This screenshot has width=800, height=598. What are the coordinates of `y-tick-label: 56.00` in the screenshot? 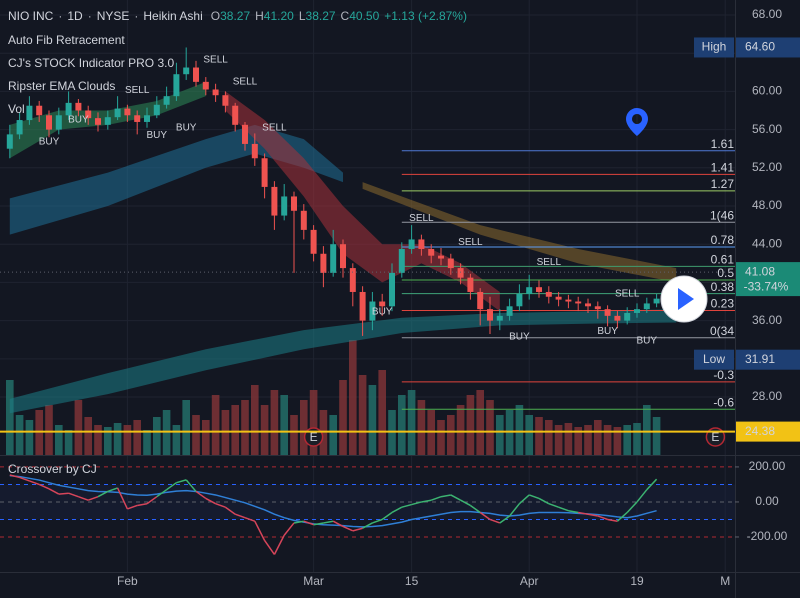 It's located at (767, 129).